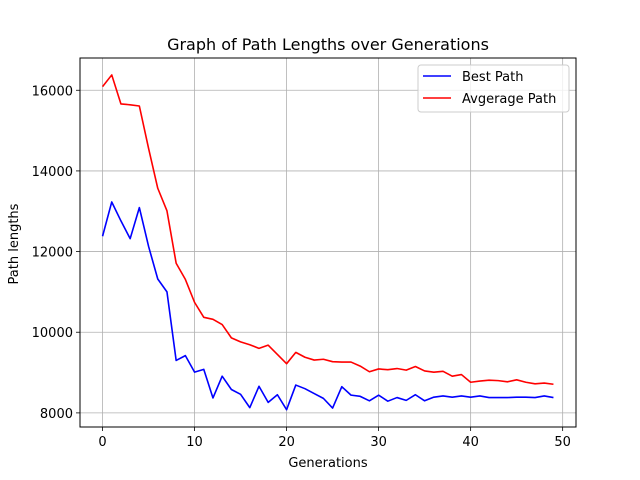 The height and width of the screenshot is (480, 640). Describe the element at coordinates (52, 333) in the screenshot. I see `y-tick-label: 10000` at that location.